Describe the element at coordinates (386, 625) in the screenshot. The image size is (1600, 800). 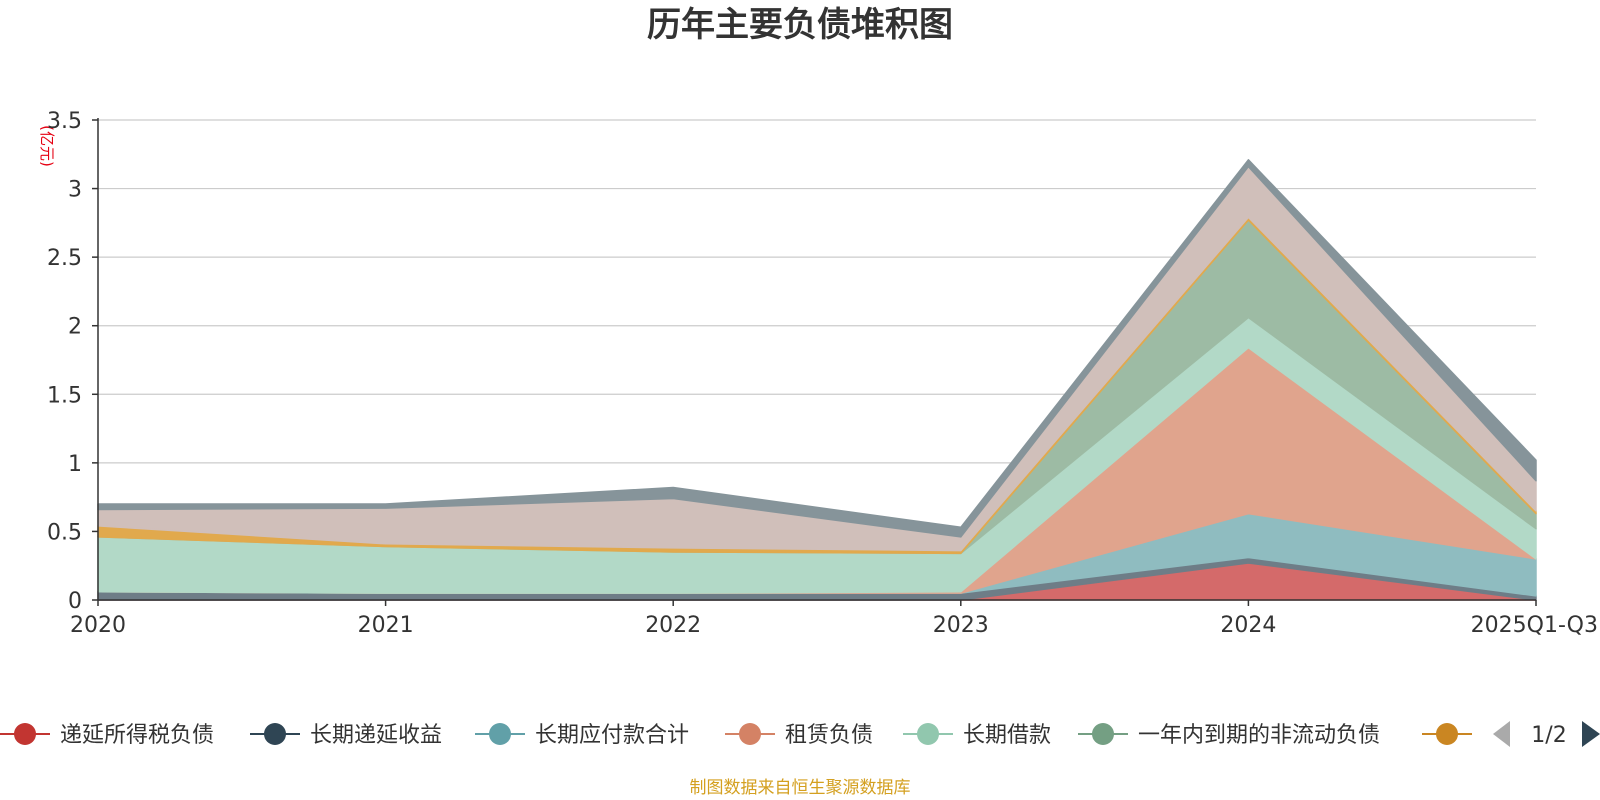
I see `x-tick-label: 2021` at that location.